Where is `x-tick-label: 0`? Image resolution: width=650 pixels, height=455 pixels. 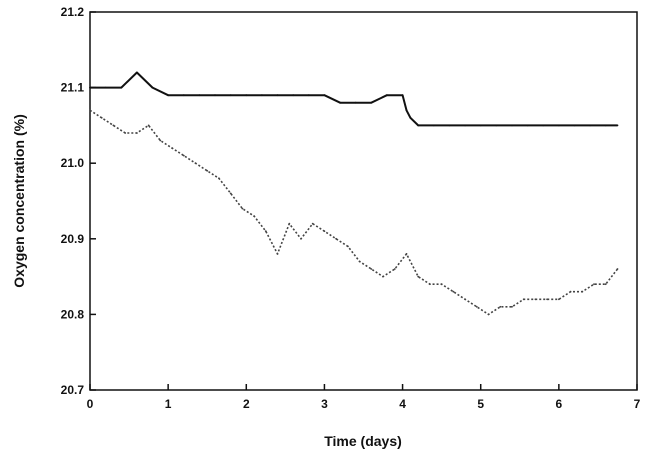
x-tick-label: 0 is located at coordinates (90, 404).